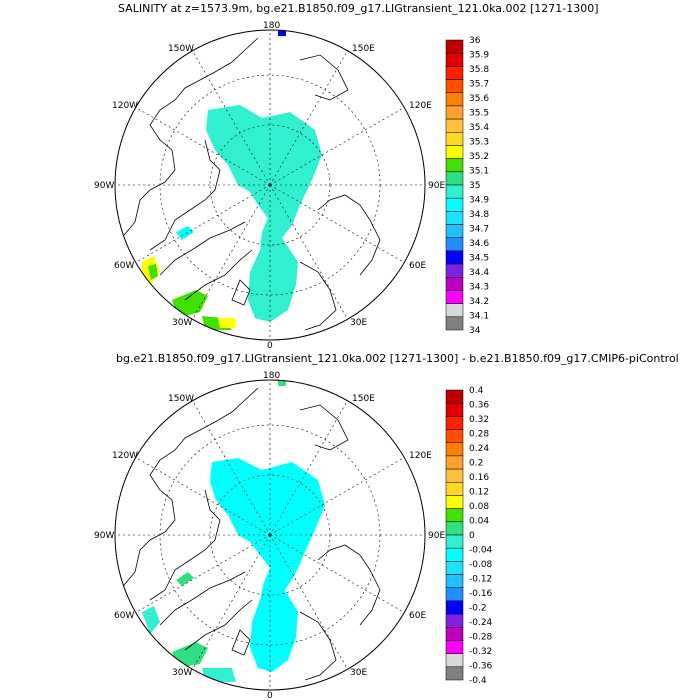 Image resolution: width=700 pixels, height=700 pixels. What do you see at coordinates (124, 266) in the screenshot?
I see `top-lon-label-60w: 60W` at bounding box center [124, 266].